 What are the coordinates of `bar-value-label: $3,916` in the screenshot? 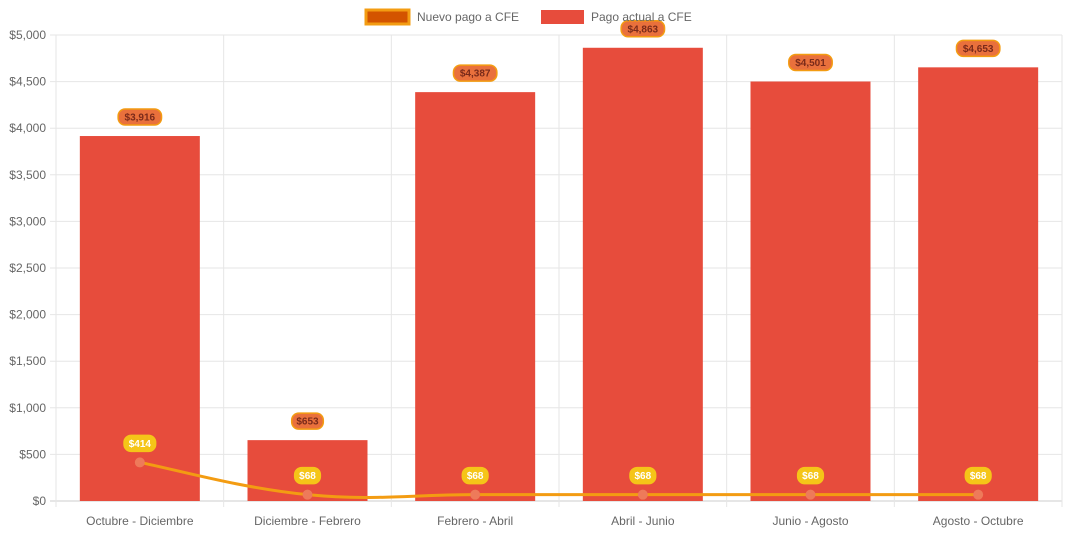 It's located at (140, 117).